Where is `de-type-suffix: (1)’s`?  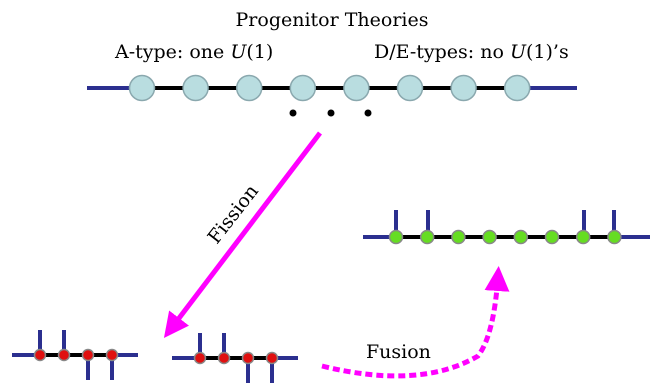 de-type-suffix: (1)’s is located at coordinates (547, 52).